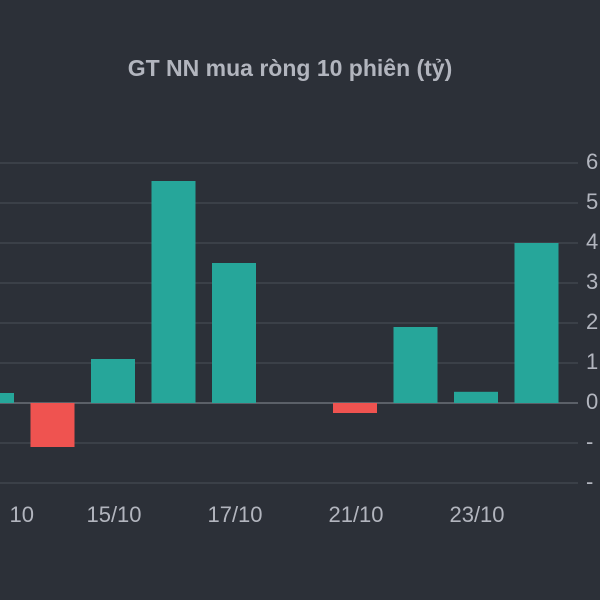 The image size is (600, 600). Describe the element at coordinates (355, 514) in the screenshot. I see `x-tick-label: 21/10` at that location.